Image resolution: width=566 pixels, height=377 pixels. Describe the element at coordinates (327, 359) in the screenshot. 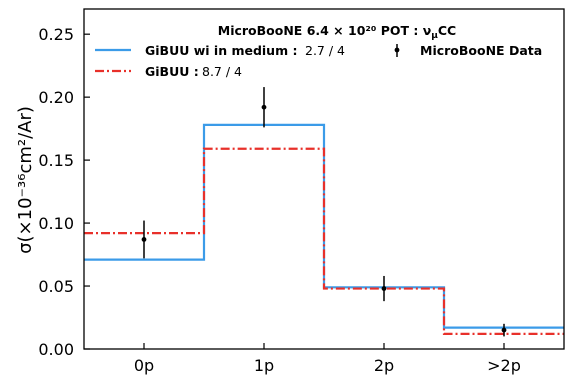

I see `x-axis-ticks: 0p 1p 2p >2p` at that location.